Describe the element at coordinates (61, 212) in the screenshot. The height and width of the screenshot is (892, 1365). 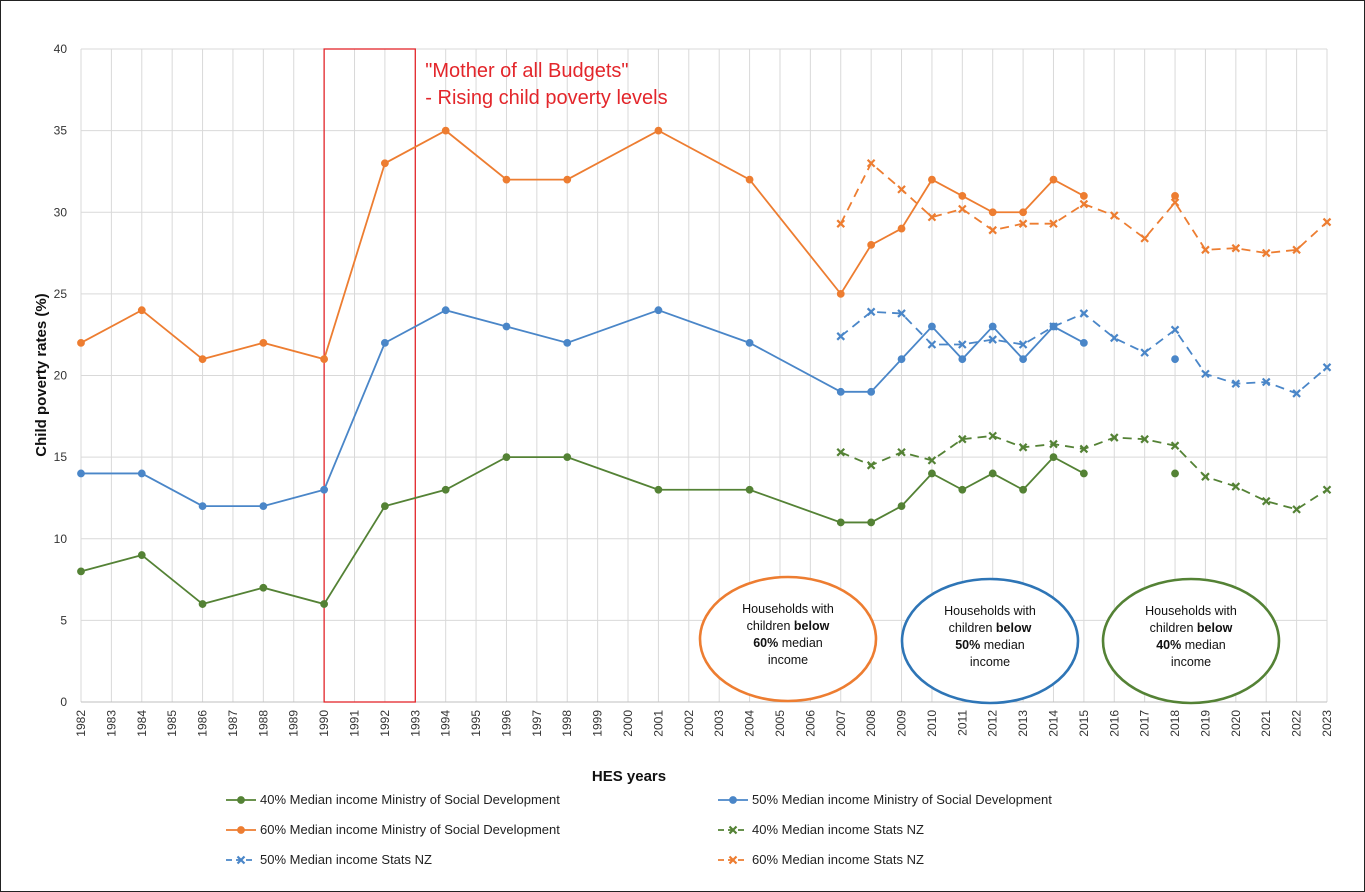
I see `y-tick-label: 30` at that location.